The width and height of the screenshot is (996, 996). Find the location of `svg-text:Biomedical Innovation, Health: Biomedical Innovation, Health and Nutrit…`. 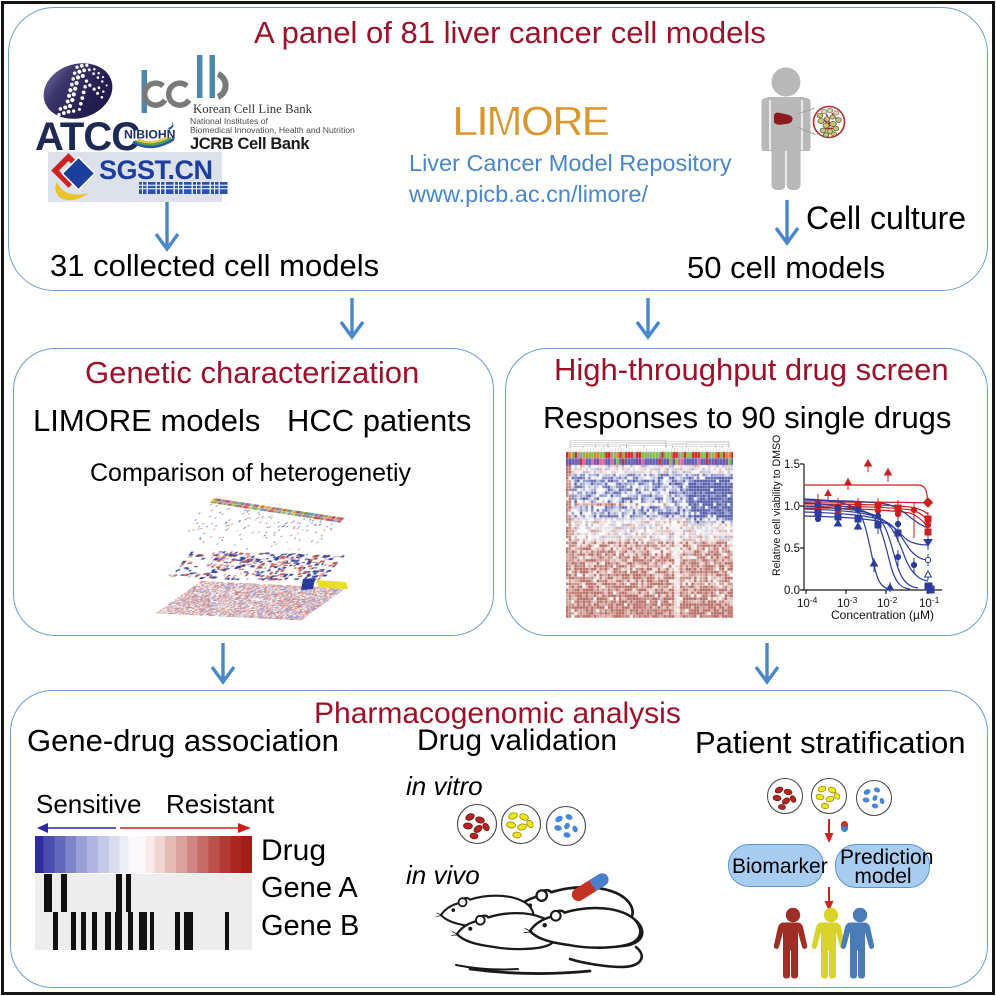

svg-text:Biomedical Innovation, Health: Biomedical Innovation, Health and Nutrit… is located at coordinates (272, 130).